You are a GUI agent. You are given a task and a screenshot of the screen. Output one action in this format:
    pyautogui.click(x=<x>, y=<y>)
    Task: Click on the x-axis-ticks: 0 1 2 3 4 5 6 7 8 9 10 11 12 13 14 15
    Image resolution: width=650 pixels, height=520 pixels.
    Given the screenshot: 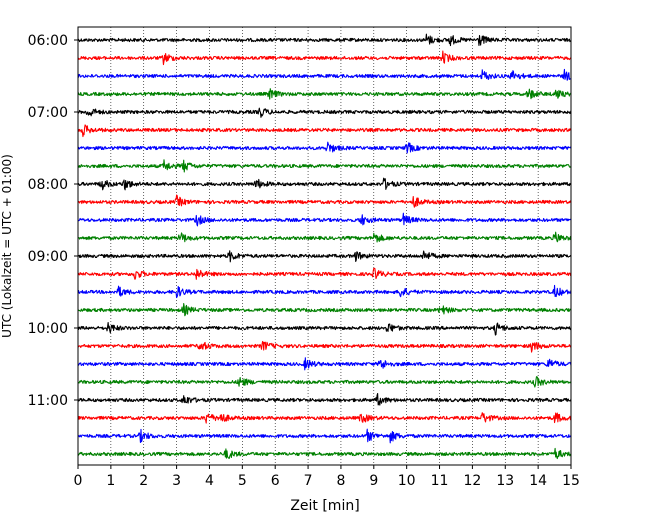 What is the action you would take?
    pyautogui.click(x=327, y=477)
    